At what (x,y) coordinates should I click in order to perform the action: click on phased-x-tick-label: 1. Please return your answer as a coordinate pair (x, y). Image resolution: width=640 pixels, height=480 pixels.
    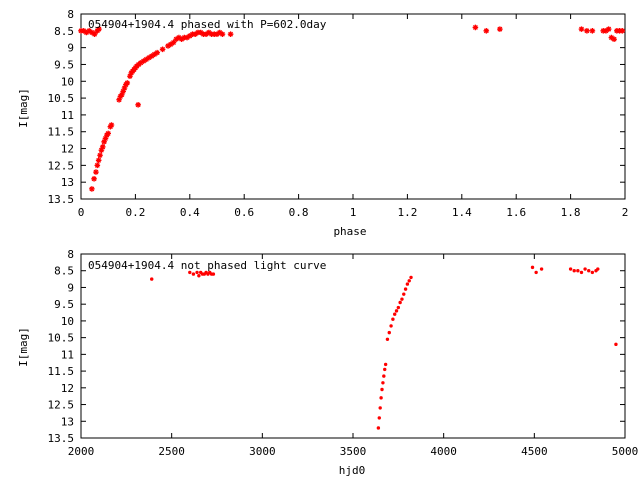
    Looking at the image, I should click on (353, 212).